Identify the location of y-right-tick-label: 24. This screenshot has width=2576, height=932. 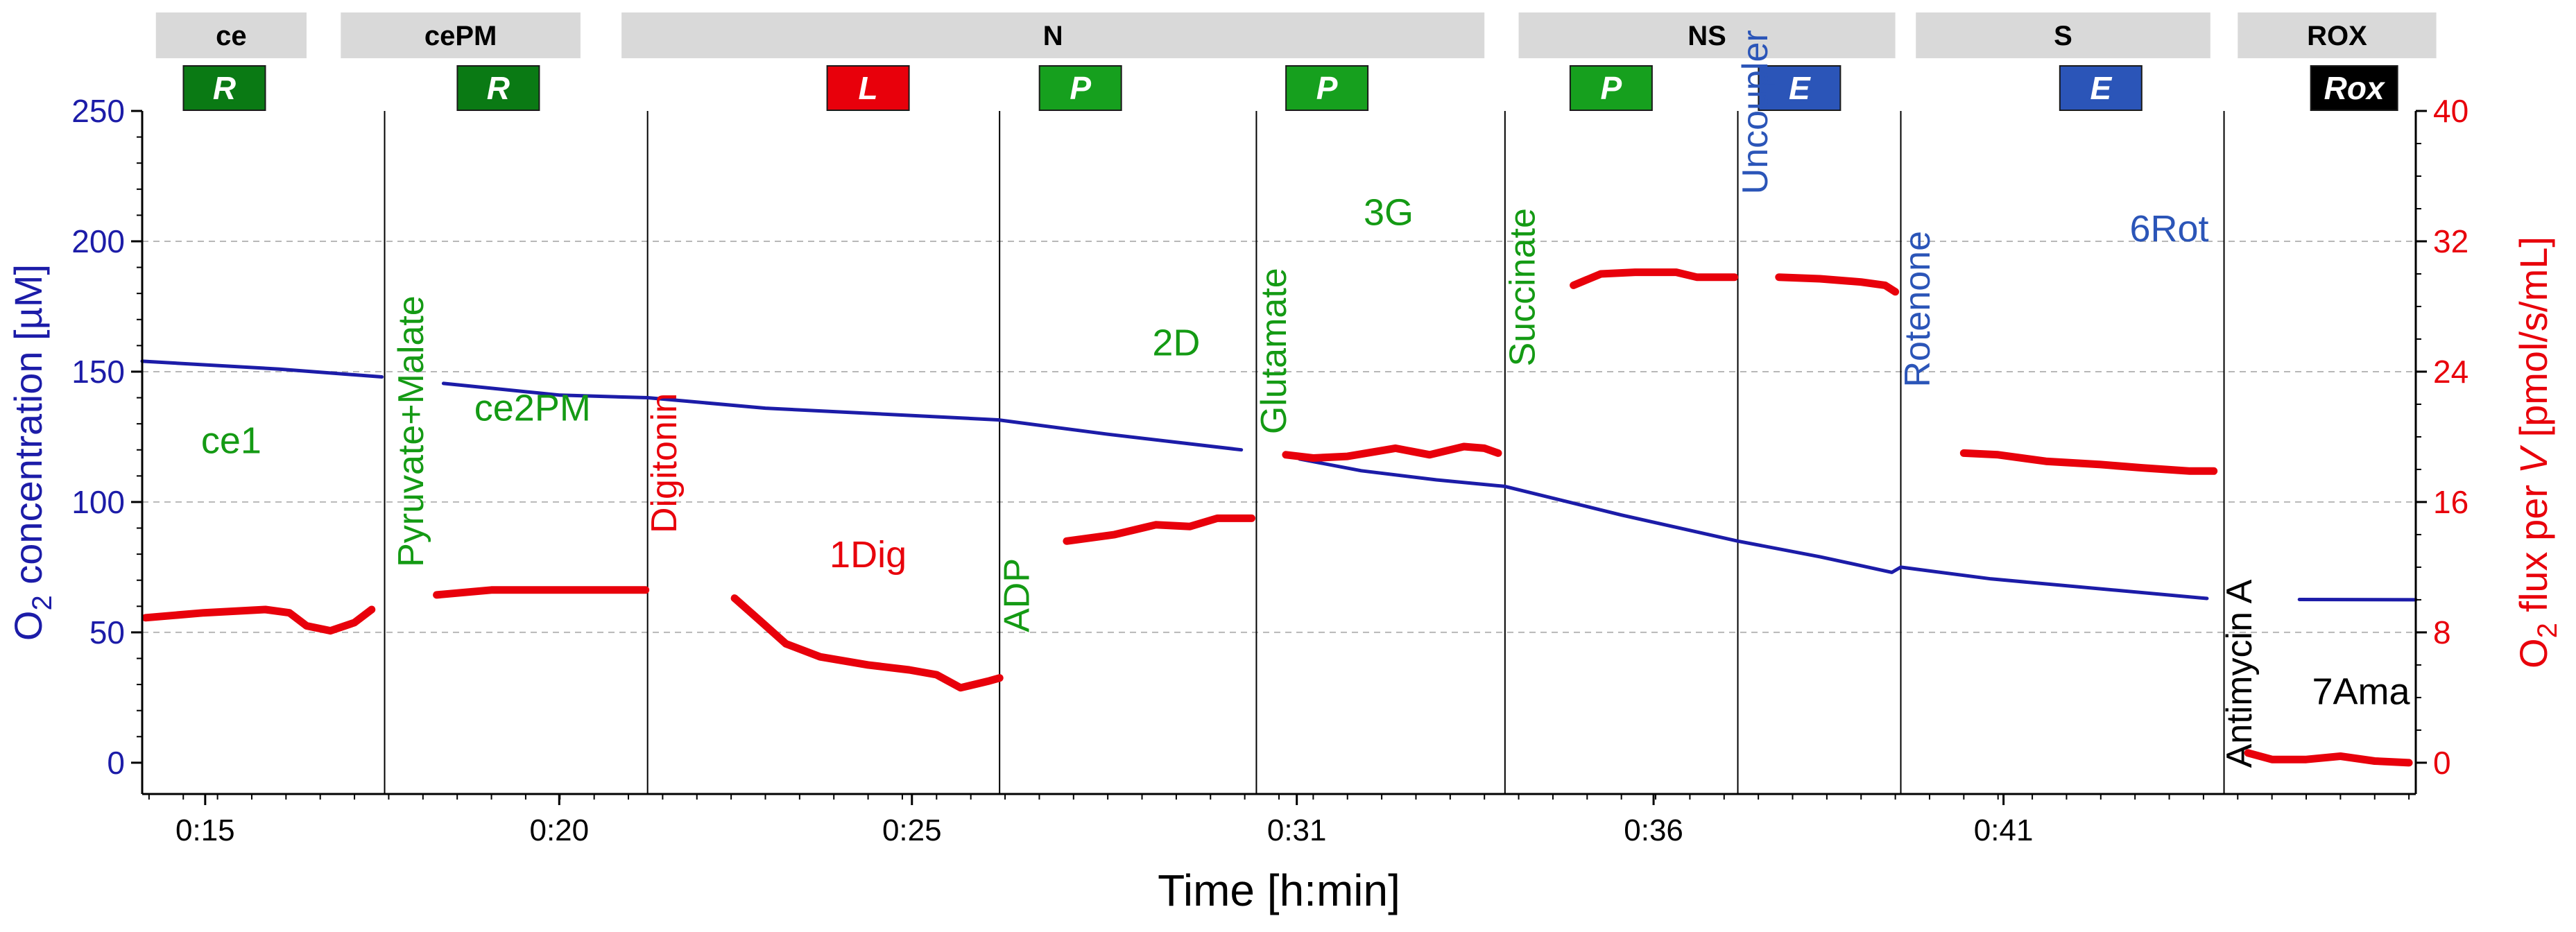
(2450, 372).